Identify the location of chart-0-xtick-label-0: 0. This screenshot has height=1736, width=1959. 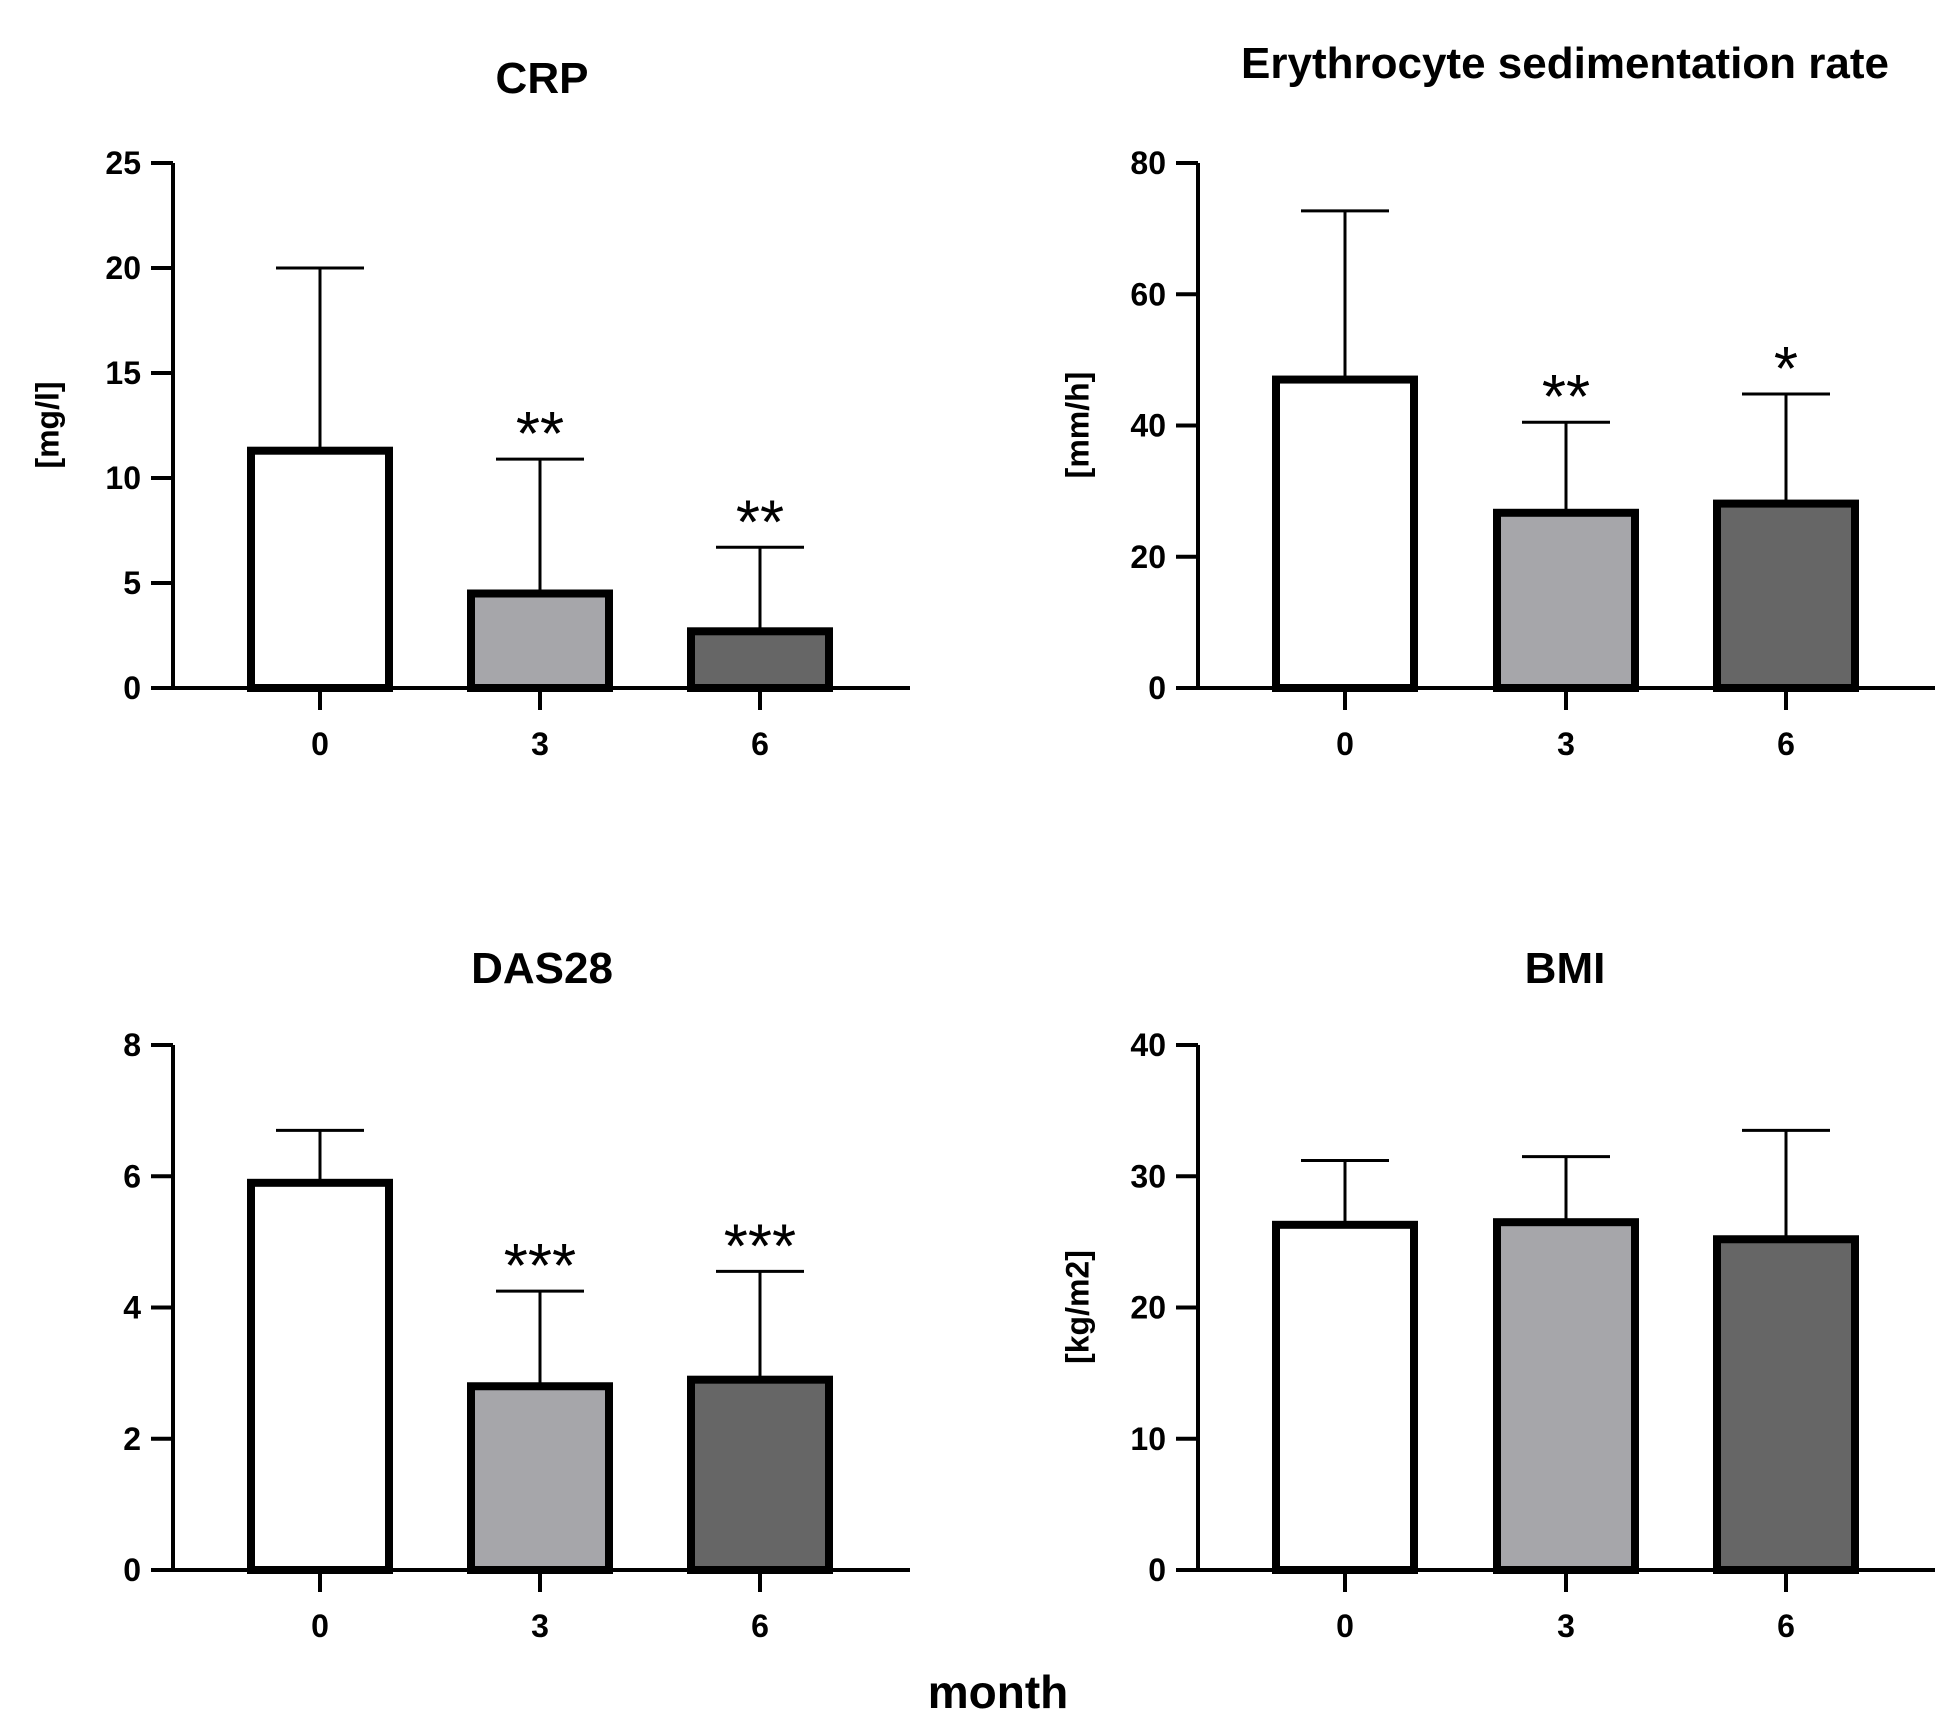
(320, 744).